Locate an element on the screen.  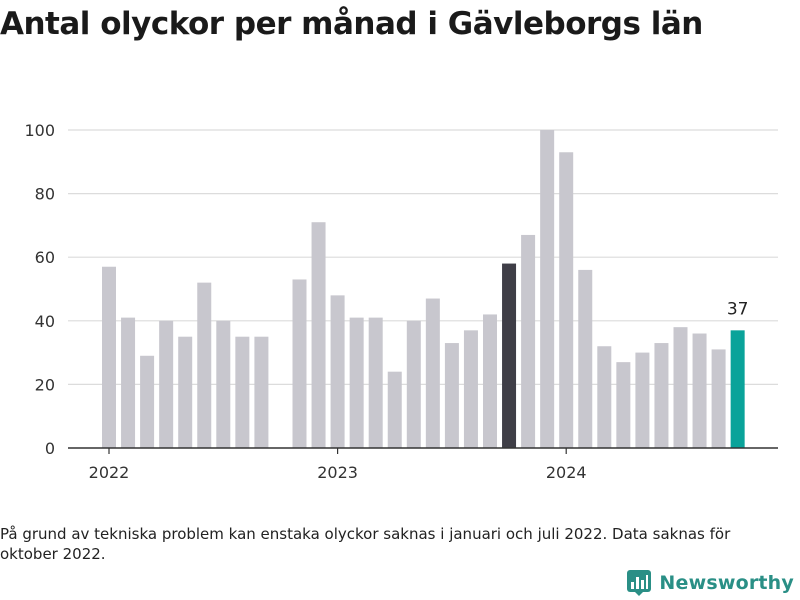
y-tick-label: 60 is located at coordinates (45, 257).